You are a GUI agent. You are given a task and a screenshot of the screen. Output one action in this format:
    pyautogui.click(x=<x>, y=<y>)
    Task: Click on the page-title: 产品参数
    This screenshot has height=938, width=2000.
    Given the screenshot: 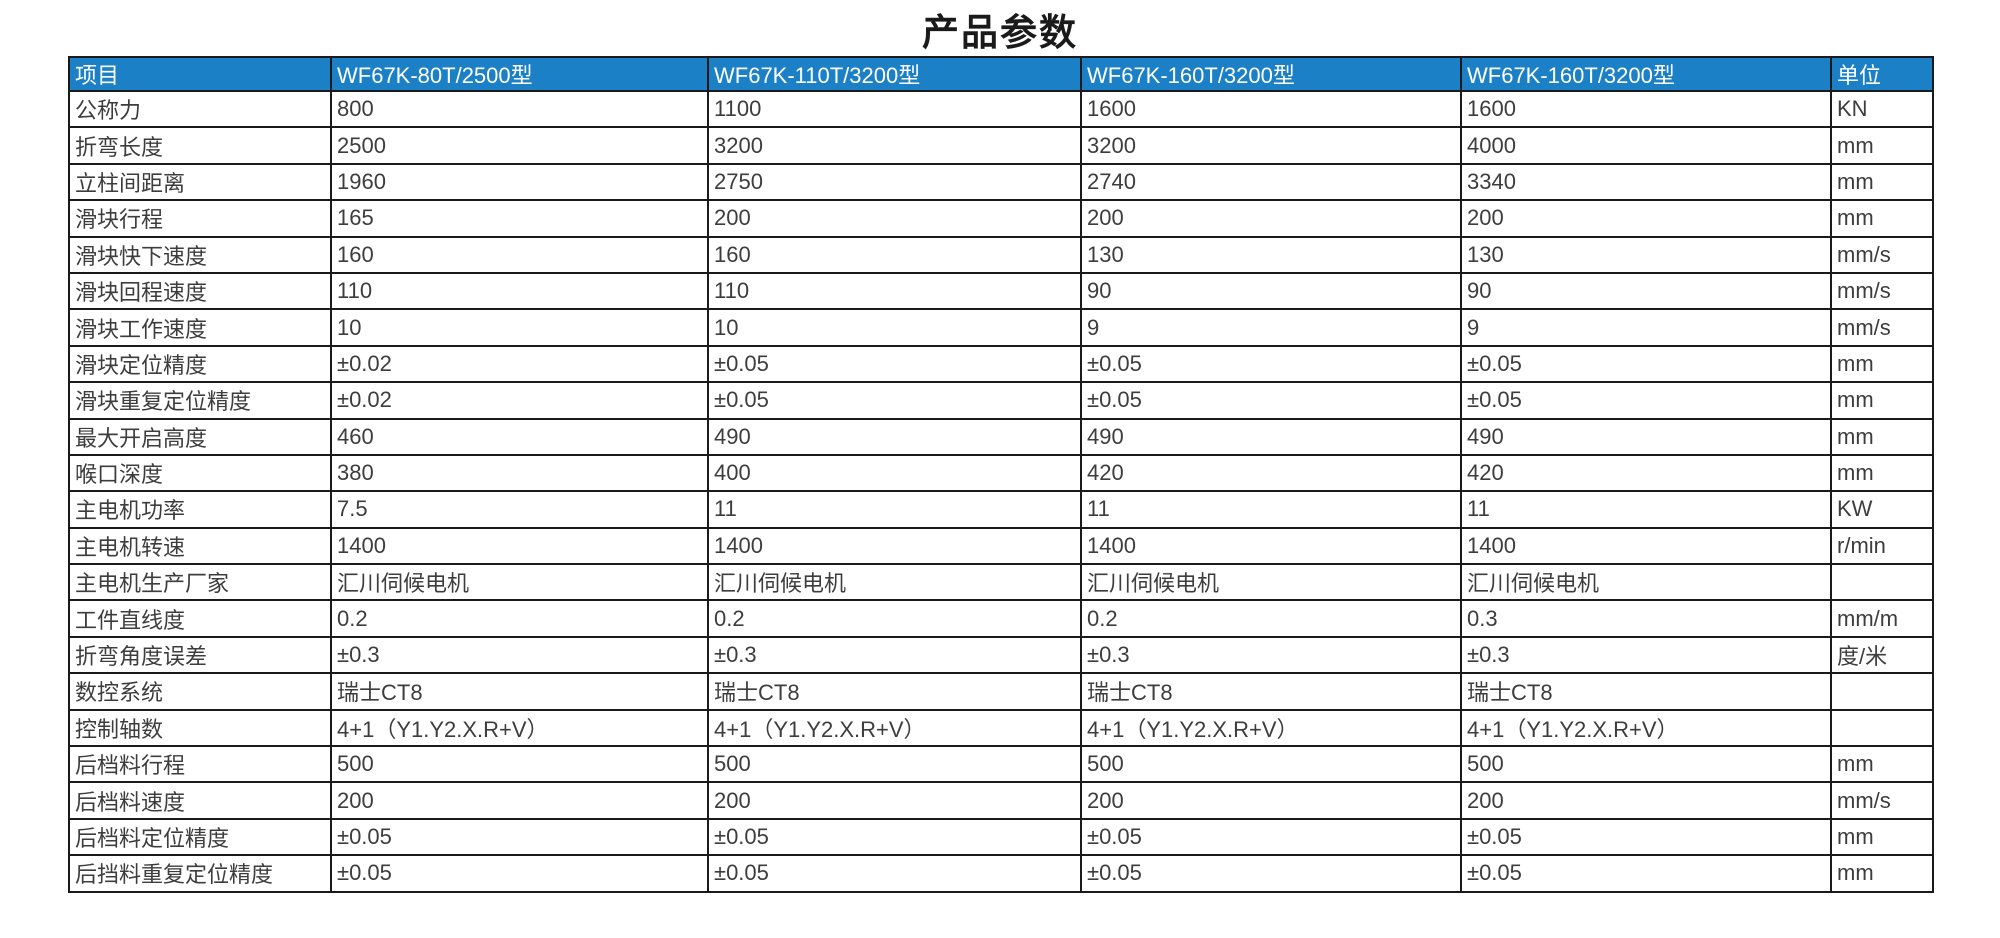 What is the action you would take?
    pyautogui.click(x=1000, y=32)
    